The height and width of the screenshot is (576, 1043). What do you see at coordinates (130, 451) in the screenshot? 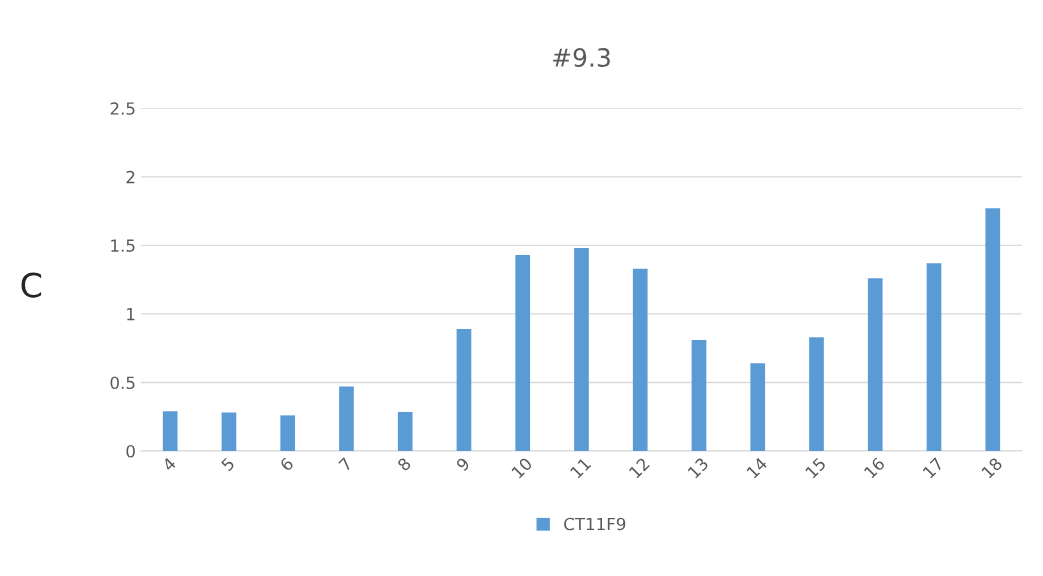
I see `y-tick-label: 0` at bounding box center [130, 451].